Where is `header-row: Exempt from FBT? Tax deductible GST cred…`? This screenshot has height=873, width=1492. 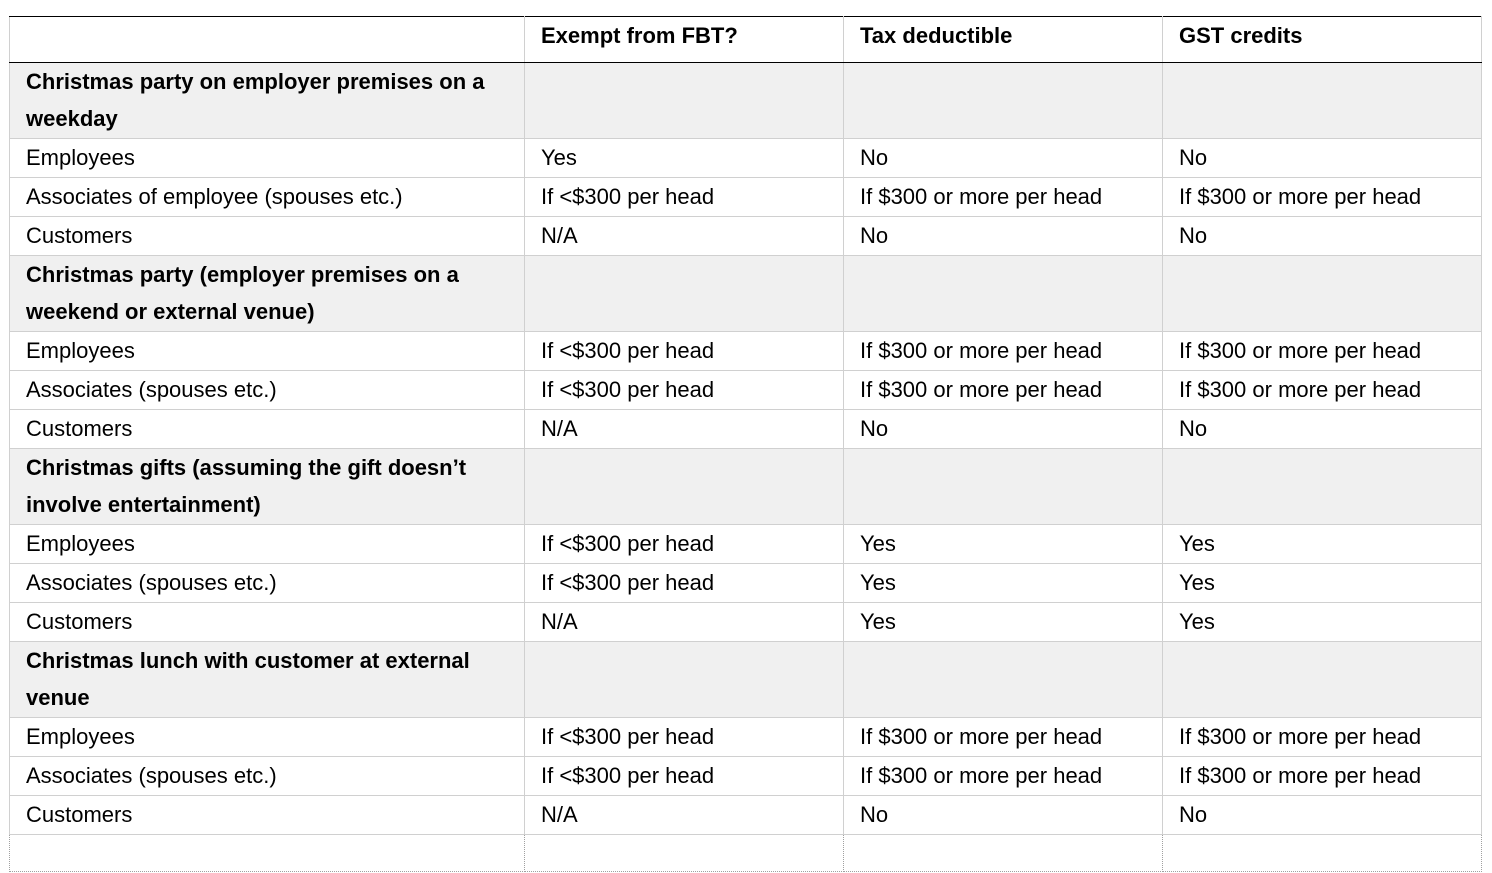
header-row: Exempt from FBT? Tax deductible GST cred… is located at coordinates (745, 39).